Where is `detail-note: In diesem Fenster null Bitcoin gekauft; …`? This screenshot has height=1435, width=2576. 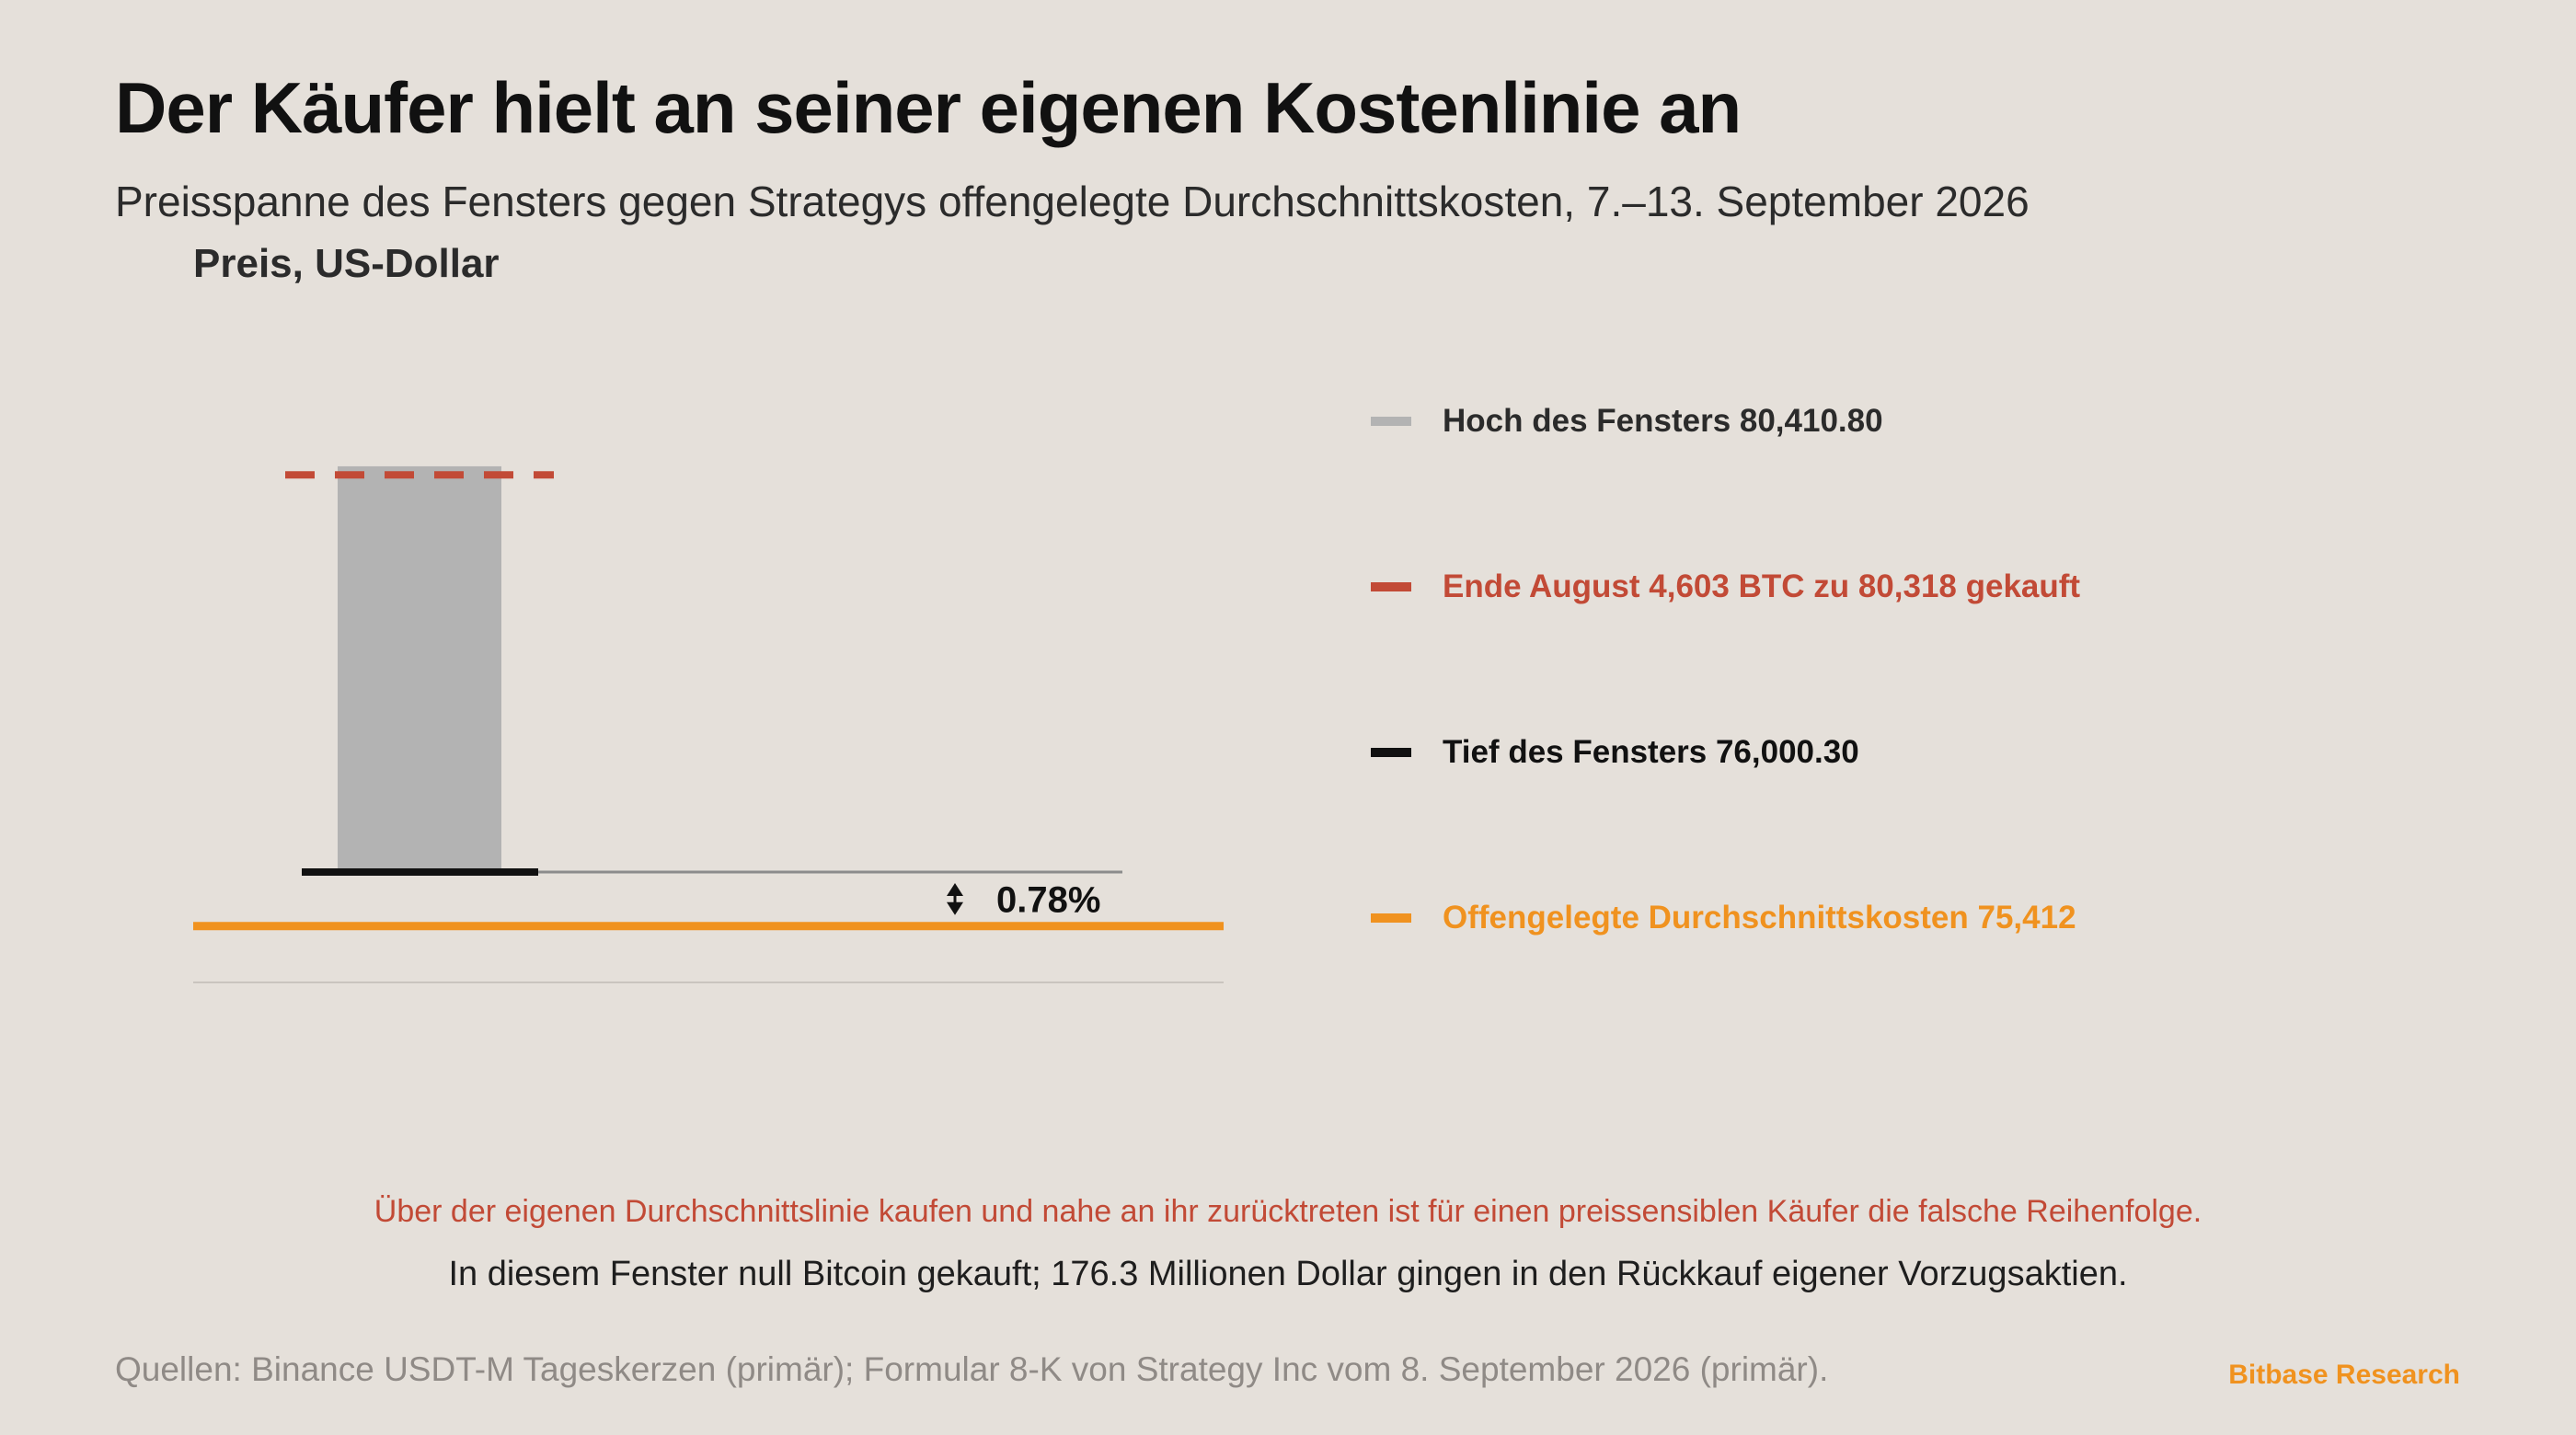
detail-note: In diesem Fenster null Bitcoin gekauft; … is located at coordinates (1288, 1274).